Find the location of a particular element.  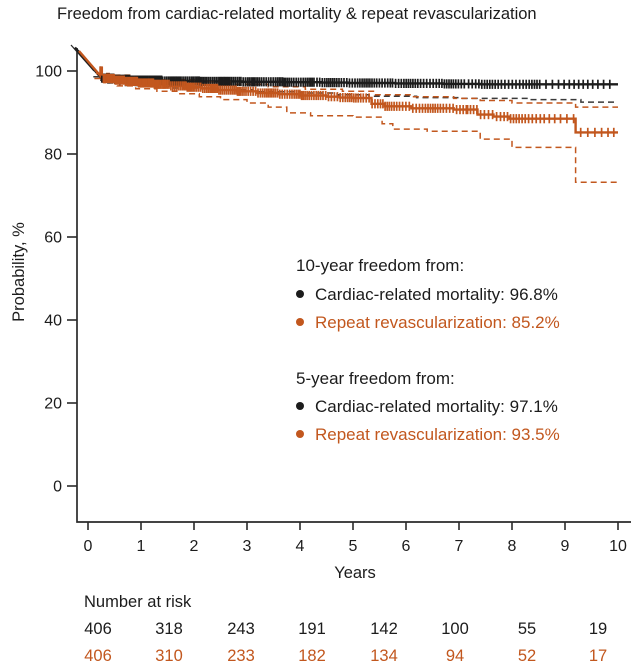

x-tick-label: 8 is located at coordinates (512, 546).